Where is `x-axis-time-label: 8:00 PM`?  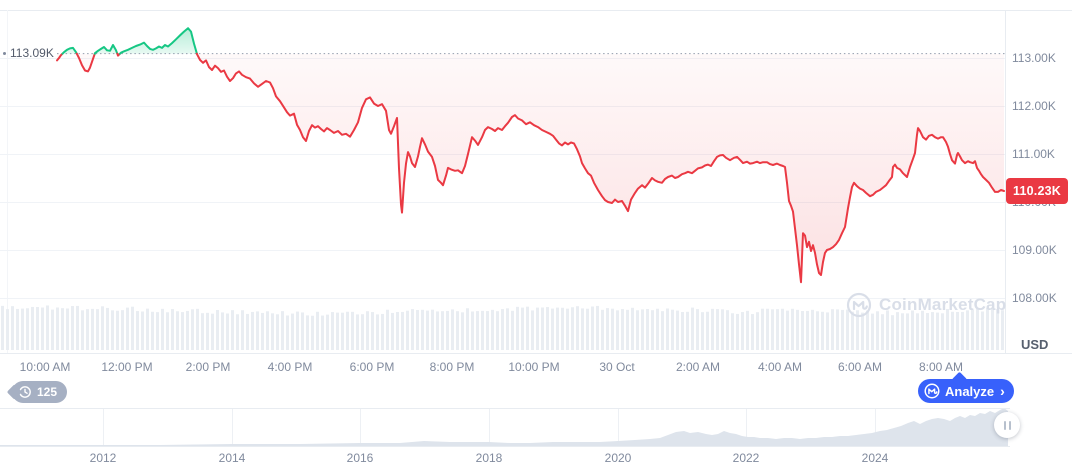
x-axis-time-label: 8:00 PM is located at coordinates (452, 367).